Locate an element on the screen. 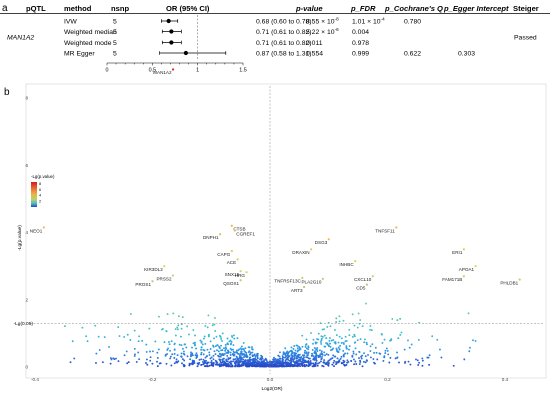 The image size is (550, 402). volcano-labeled-point: CAPG is located at coordinates (225, 253).